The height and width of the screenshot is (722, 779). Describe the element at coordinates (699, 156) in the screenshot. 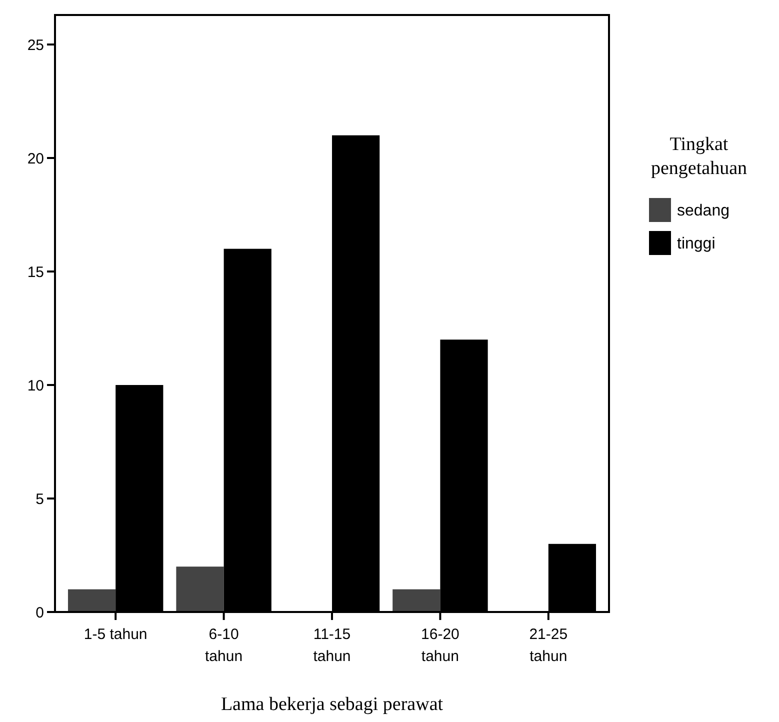

I see `legend-title: Tingkat pengetahuan` at that location.